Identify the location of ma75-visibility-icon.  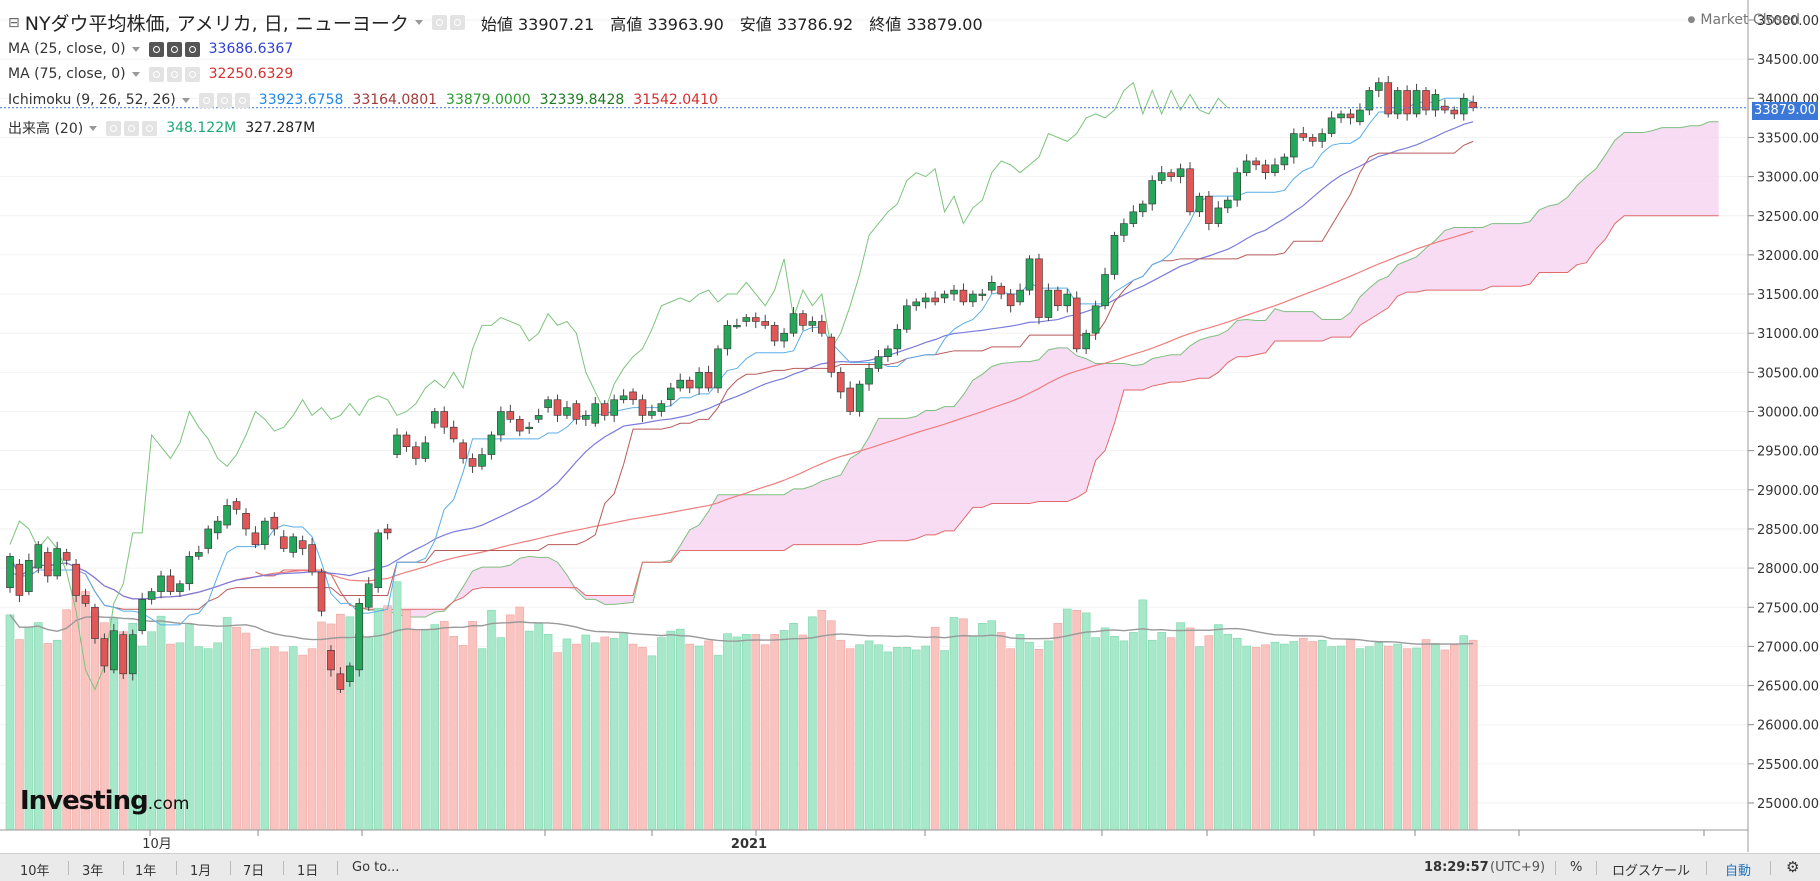
(156, 74).